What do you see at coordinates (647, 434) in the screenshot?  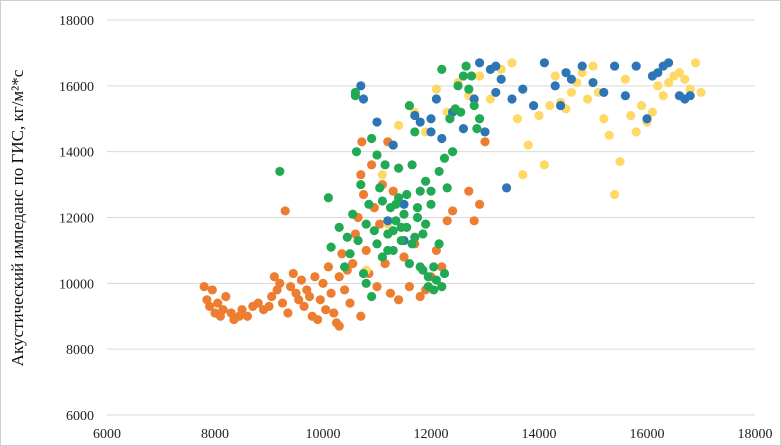 I see `x-tick-label-5: 16000` at bounding box center [647, 434].